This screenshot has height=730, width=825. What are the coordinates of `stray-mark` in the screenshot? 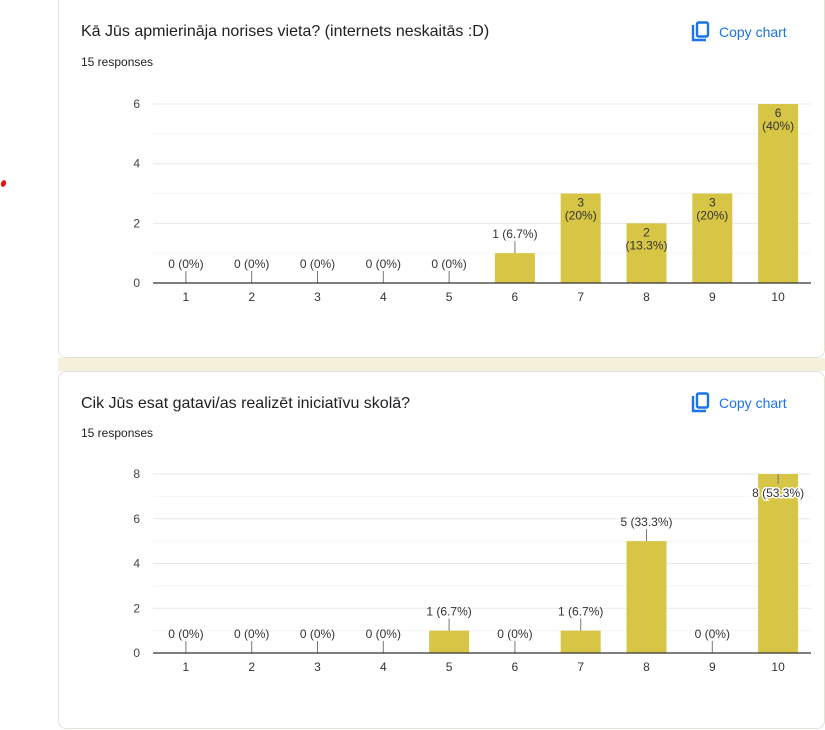 It's located at (4, 183).